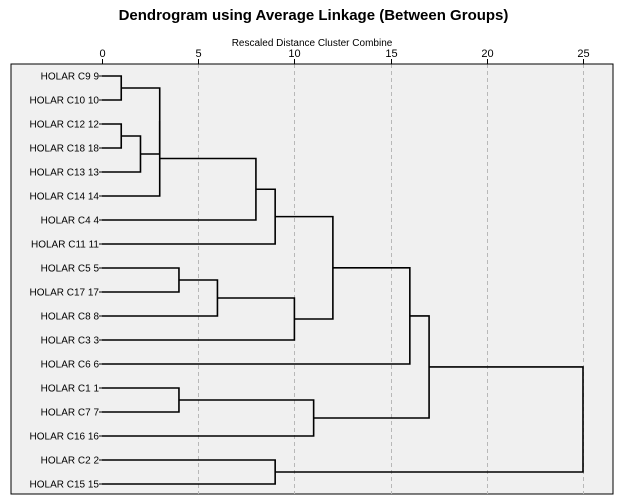  Describe the element at coordinates (94, 197) in the screenshot. I see `leaf-number: 14` at that location.